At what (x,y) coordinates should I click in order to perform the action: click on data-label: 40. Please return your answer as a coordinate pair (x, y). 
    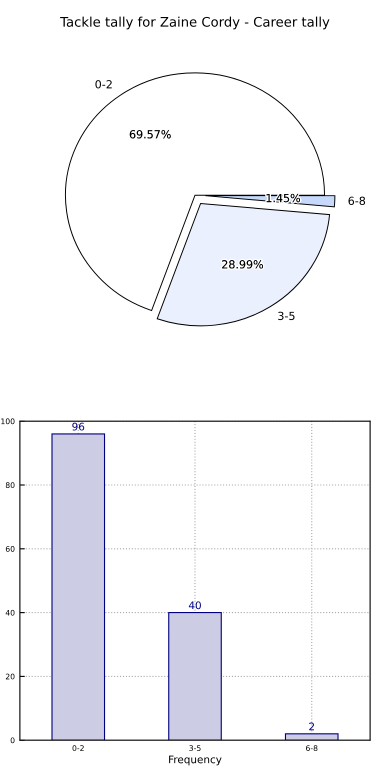
    Looking at the image, I should click on (194, 605).